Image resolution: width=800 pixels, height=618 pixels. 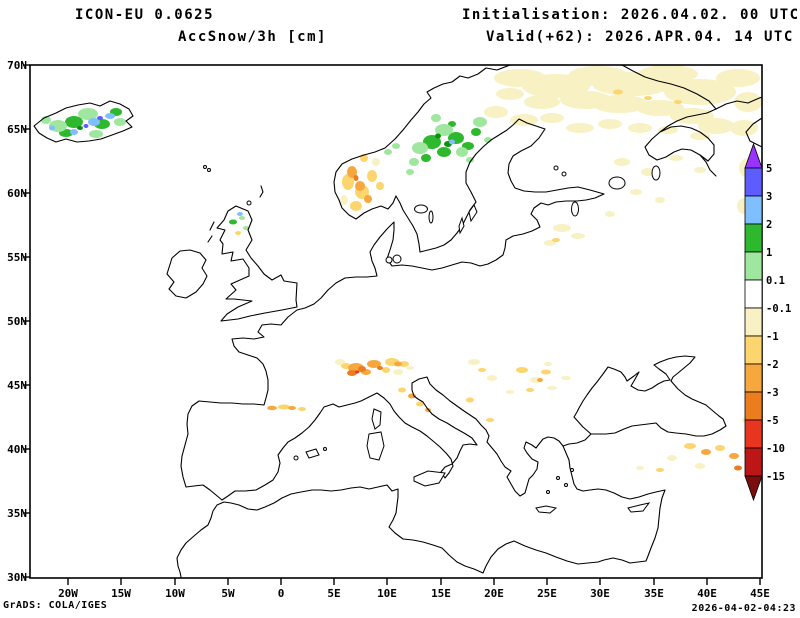 I want to click on lon-label: 5W, so click(x=228, y=593).